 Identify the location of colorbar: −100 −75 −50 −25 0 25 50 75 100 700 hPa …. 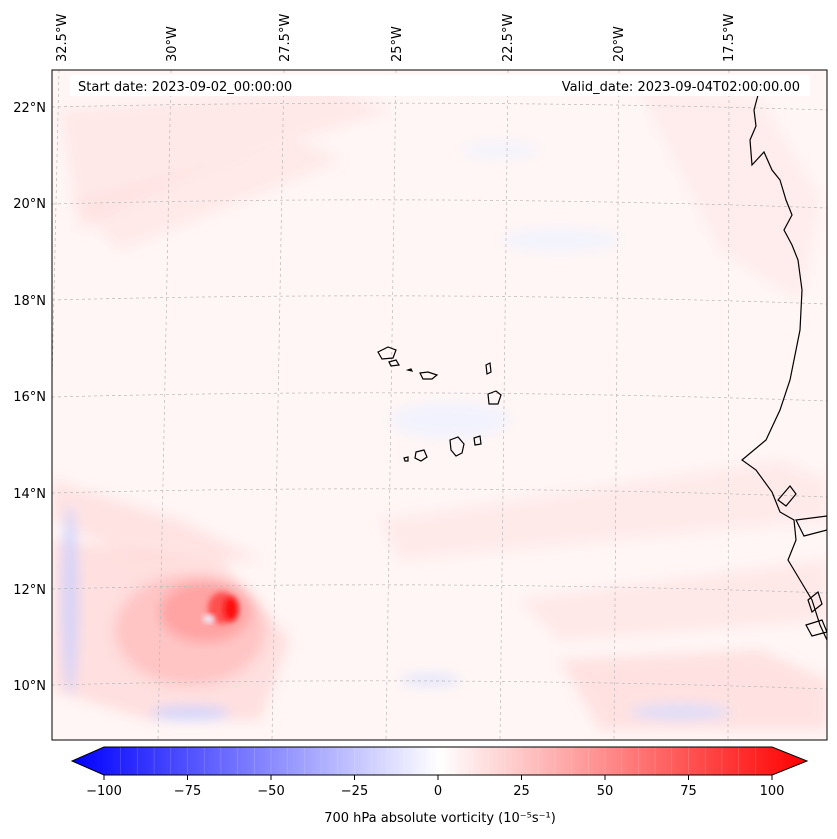
(439, 786).